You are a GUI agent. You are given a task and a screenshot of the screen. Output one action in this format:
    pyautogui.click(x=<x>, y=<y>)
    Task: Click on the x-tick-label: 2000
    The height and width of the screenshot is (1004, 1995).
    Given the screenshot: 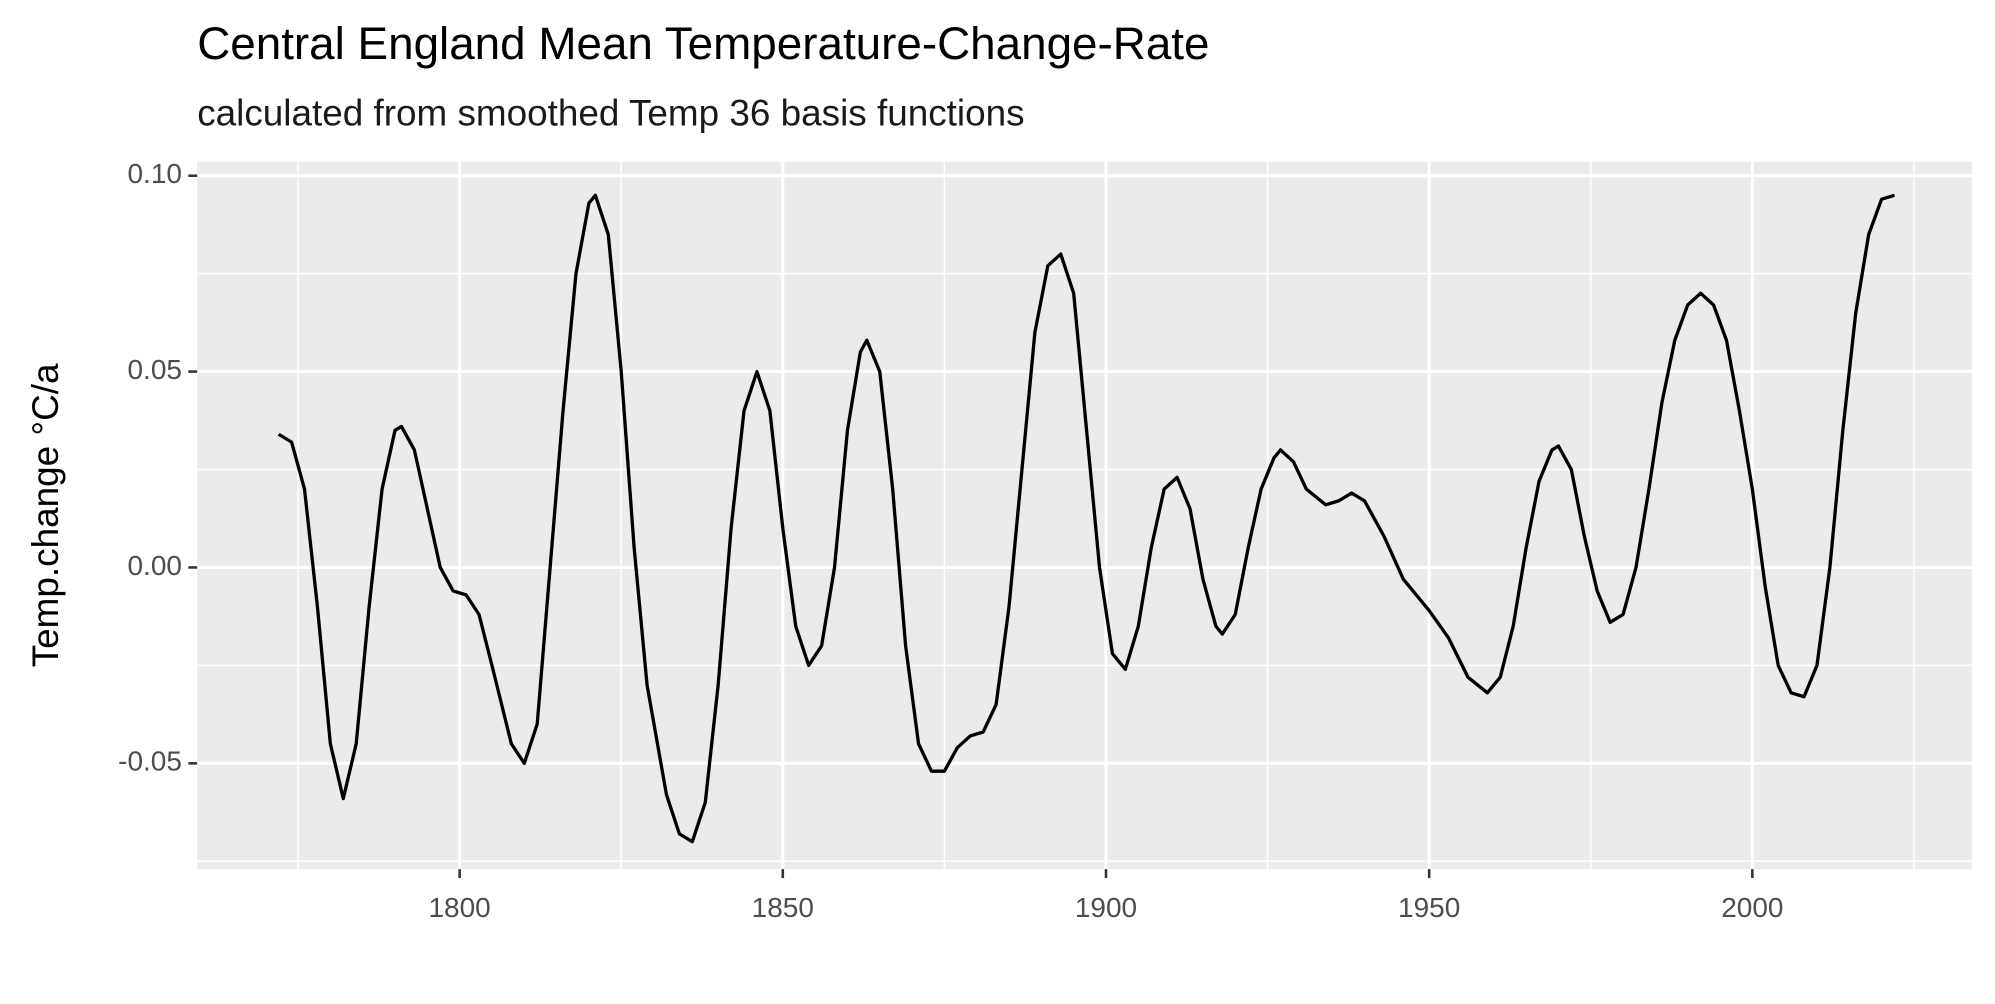 What is the action you would take?
    pyautogui.click(x=1752, y=907)
    